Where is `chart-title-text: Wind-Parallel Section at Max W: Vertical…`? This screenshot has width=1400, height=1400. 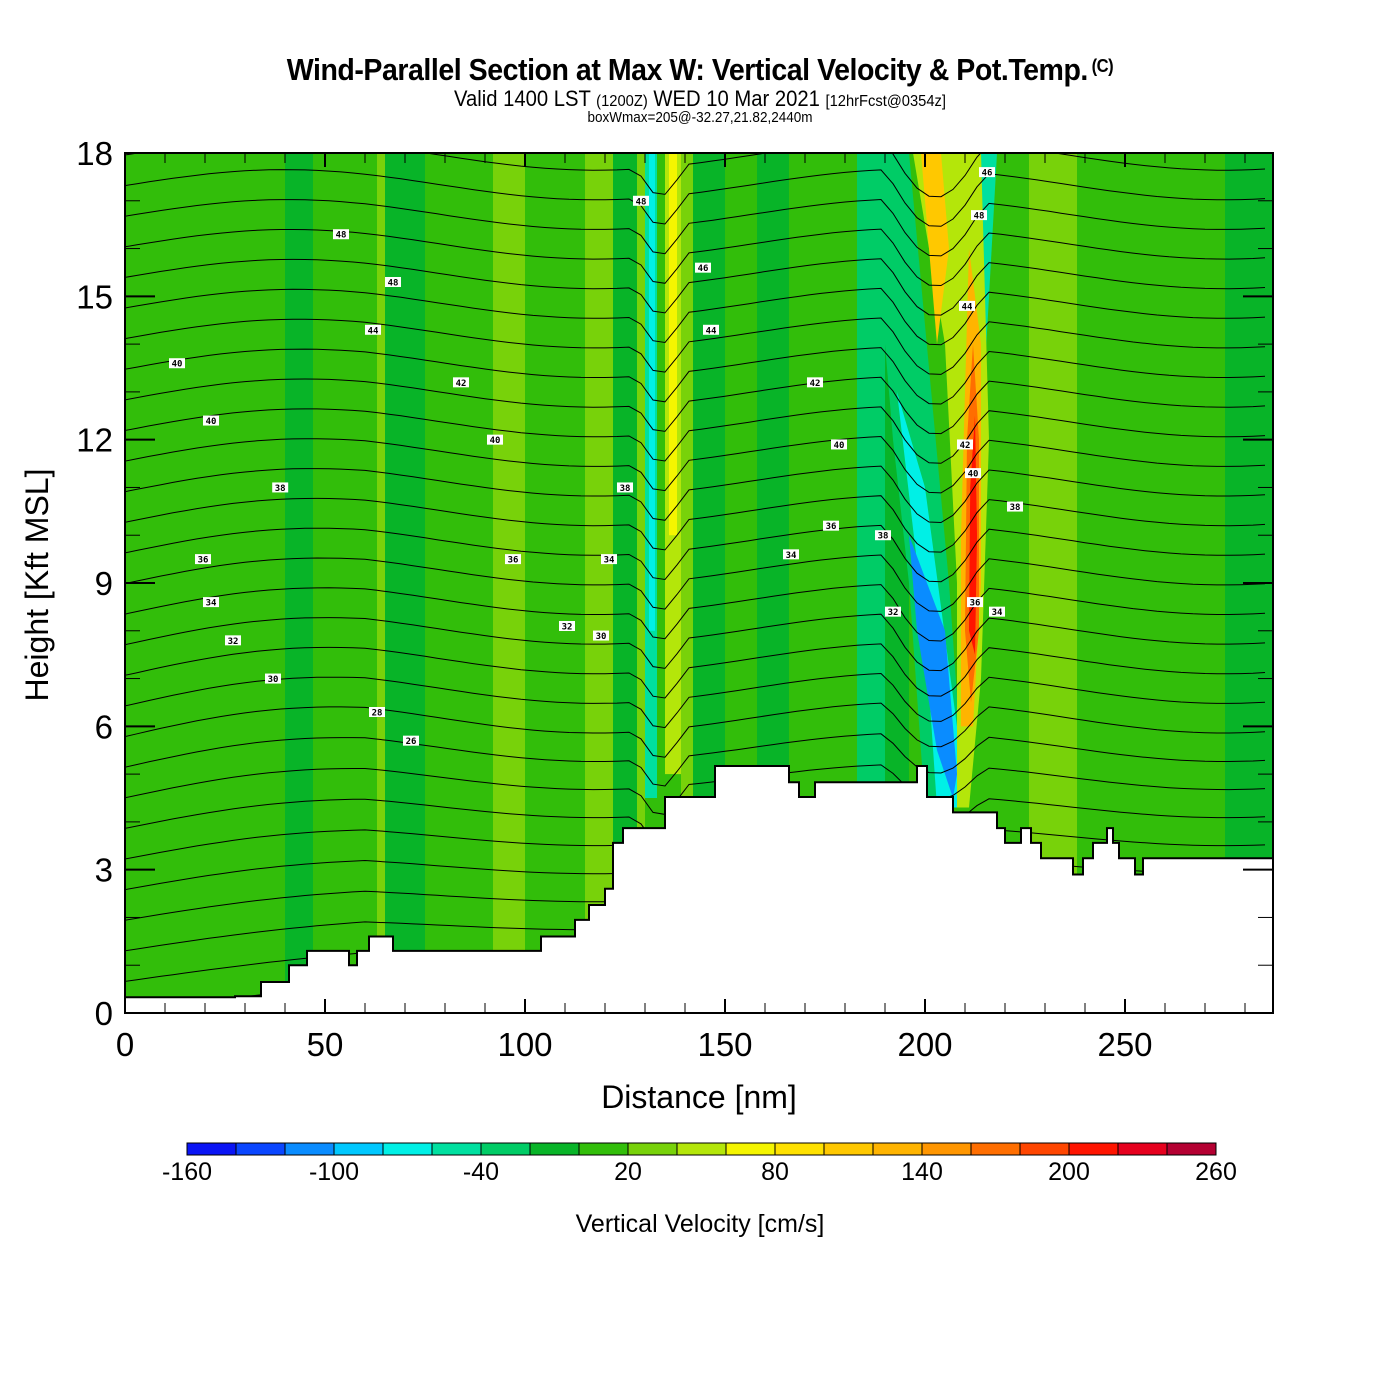 chart-title-text: Wind-Parallel Section at Max W: Vertical… is located at coordinates (687, 69).